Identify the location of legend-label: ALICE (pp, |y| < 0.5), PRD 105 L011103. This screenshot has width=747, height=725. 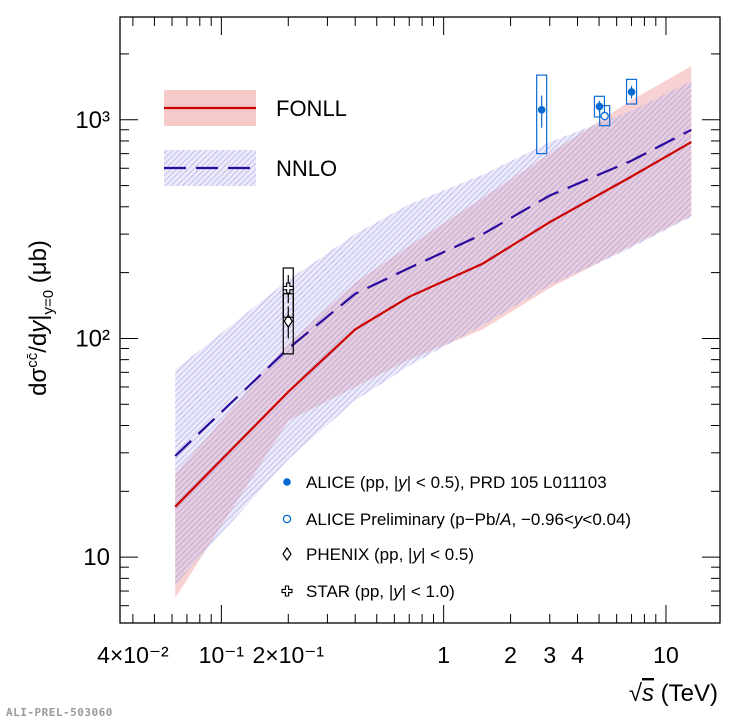
(456, 482).